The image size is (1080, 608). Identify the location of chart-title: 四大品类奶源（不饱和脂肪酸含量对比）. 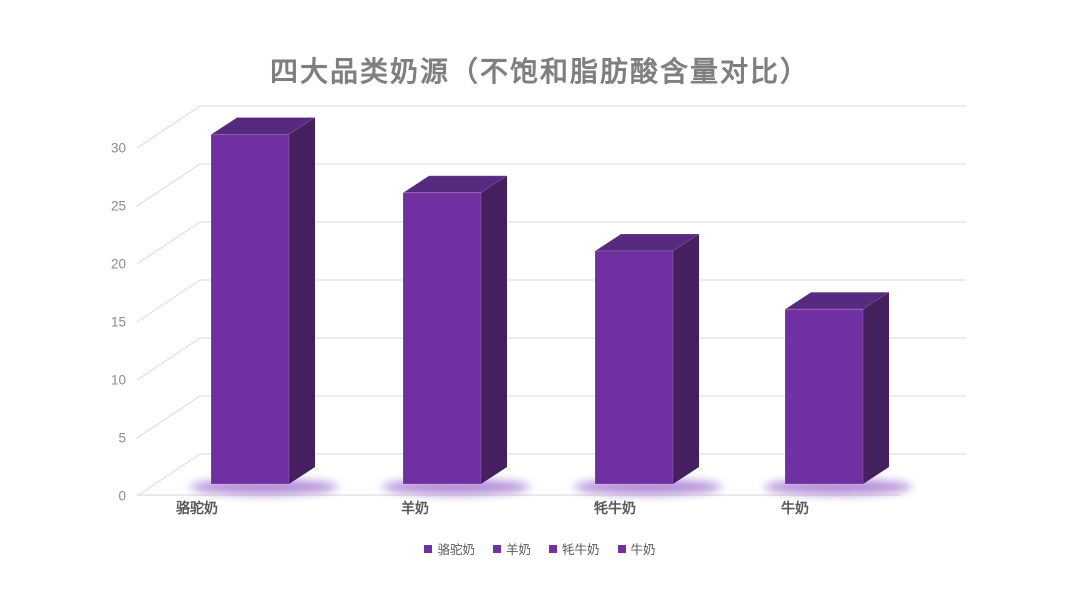
(539, 71).